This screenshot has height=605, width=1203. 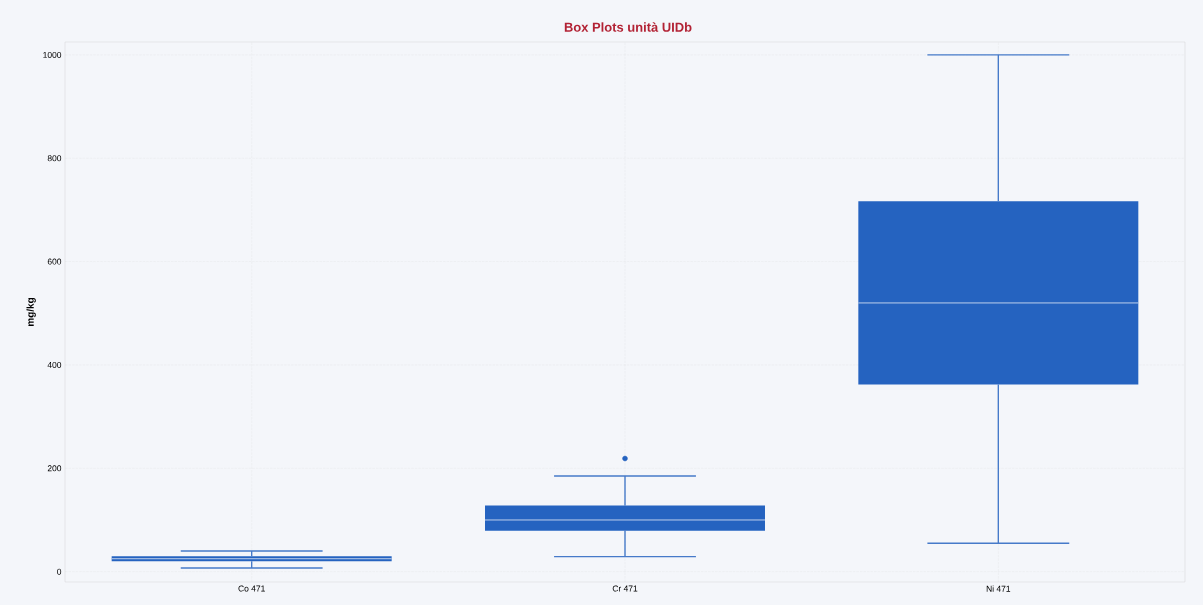 What do you see at coordinates (54, 158) in the screenshot?
I see `y-tick-label: 800` at bounding box center [54, 158].